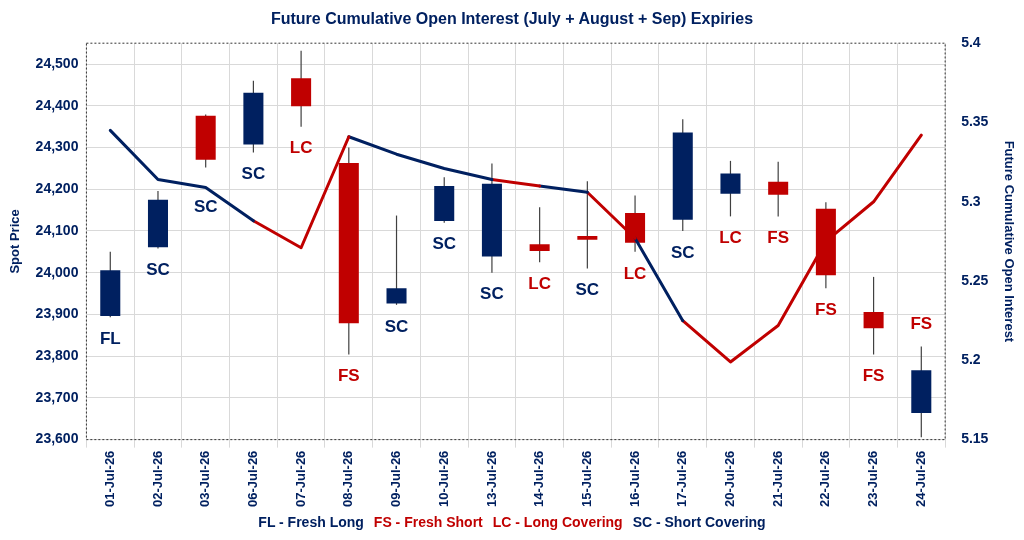 This screenshot has height=540, width=1024. Describe the element at coordinates (428, 522) in the screenshot. I see `text: FS - Fresh Short` at that location.